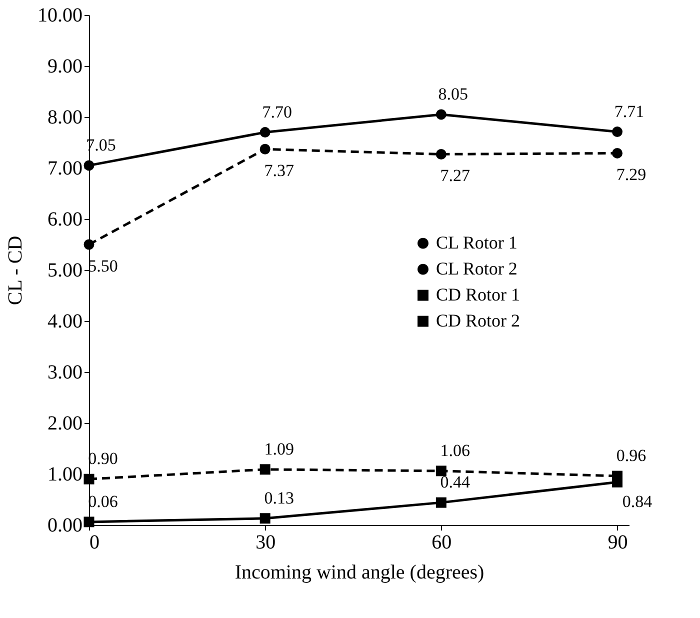 Image resolution: width=700 pixels, height=618 pixels. What do you see at coordinates (65, 525) in the screenshot?
I see `y-tick-label: 0.00` at bounding box center [65, 525].